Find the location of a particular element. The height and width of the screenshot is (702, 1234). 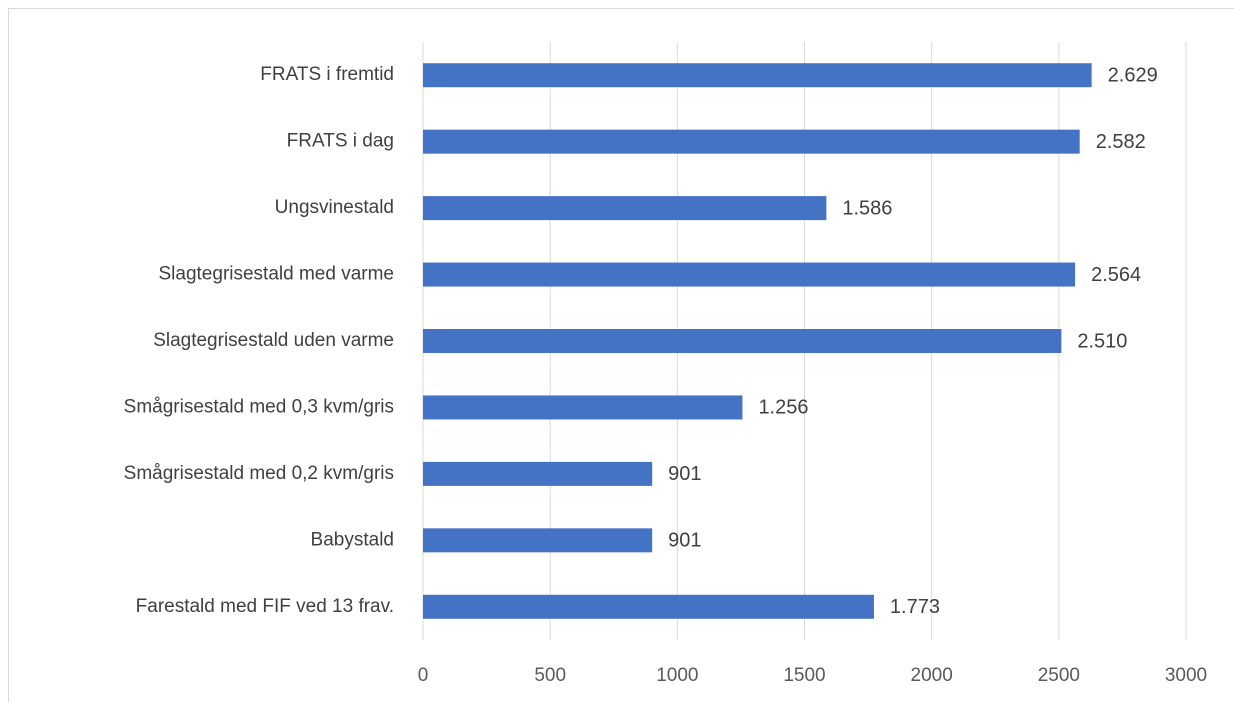

value-label: 2.629 is located at coordinates (1133, 76).